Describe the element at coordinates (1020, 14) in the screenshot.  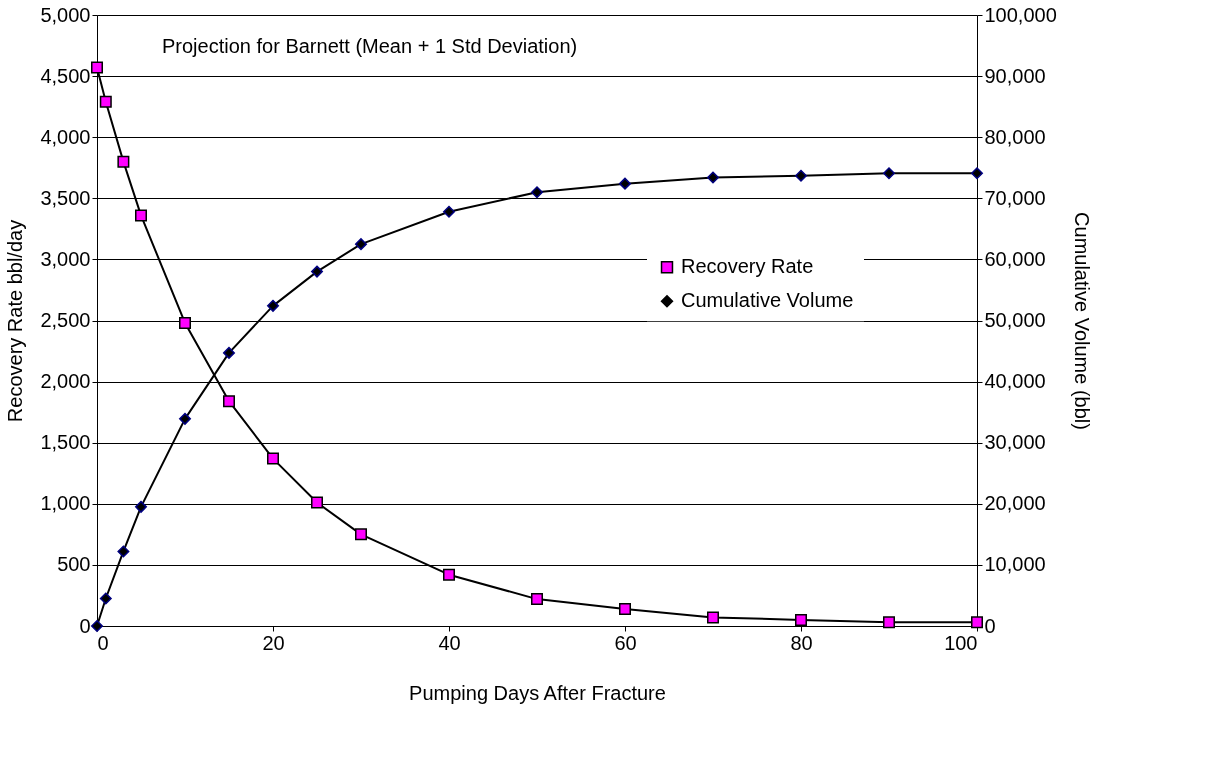
I see `y2-tick-label: 100,000` at that location.